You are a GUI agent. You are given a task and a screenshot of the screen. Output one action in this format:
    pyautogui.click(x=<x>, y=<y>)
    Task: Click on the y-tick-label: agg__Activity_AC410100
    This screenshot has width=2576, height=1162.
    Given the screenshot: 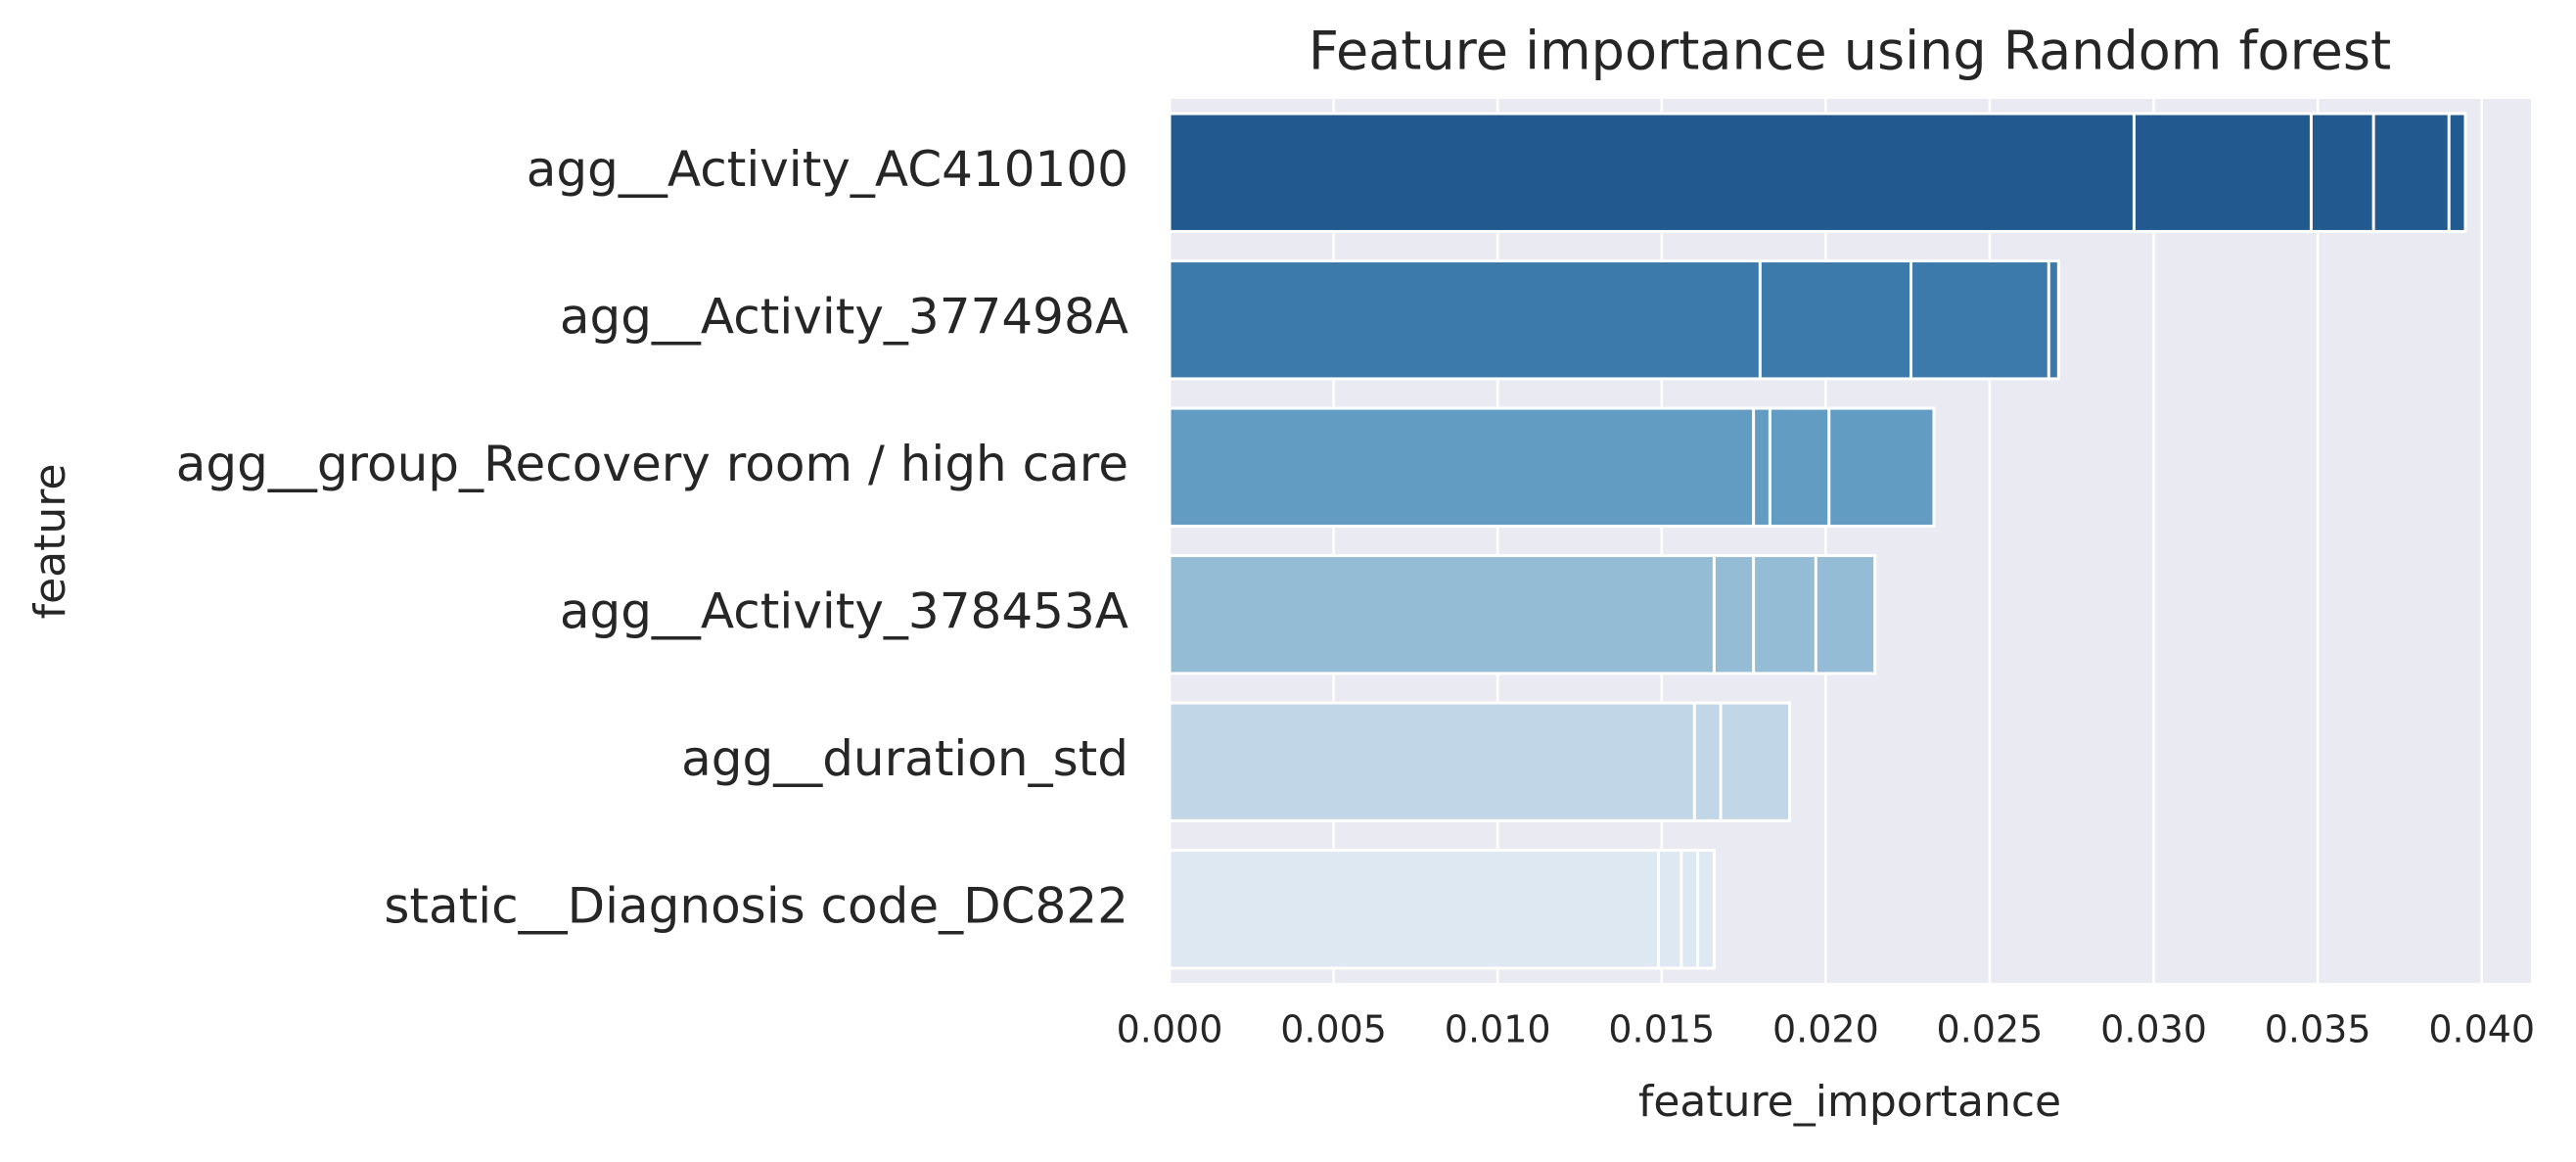 What is the action you would take?
    pyautogui.click(x=828, y=169)
    